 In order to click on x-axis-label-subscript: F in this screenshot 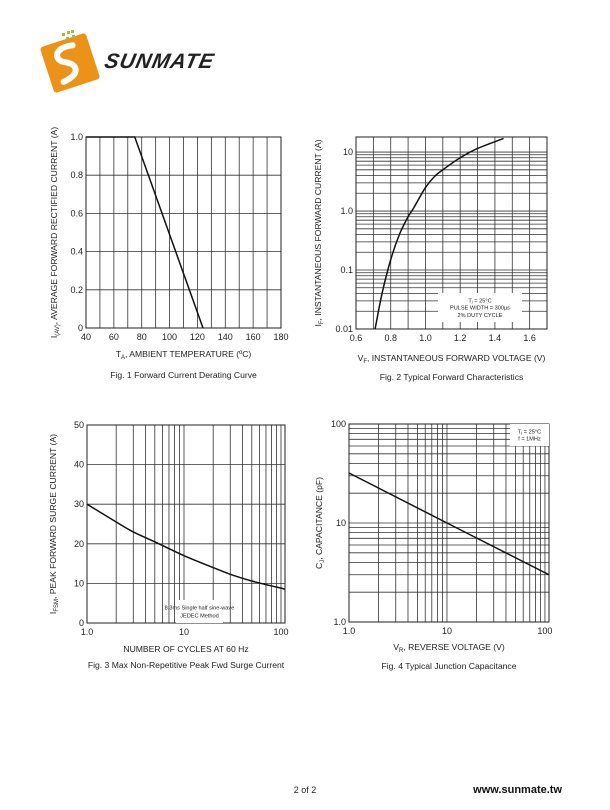, I will do `click(365, 362)`.